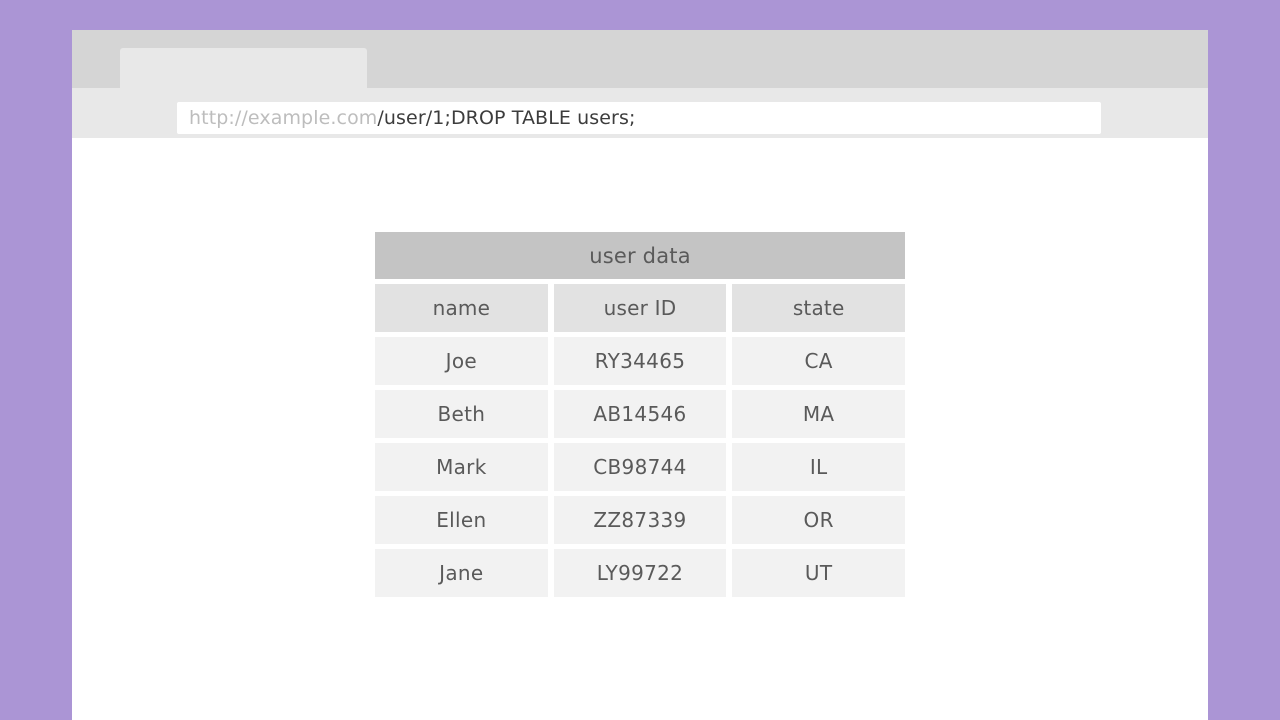  What do you see at coordinates (818, 573) in the screenshot?
I see `cell-state: UT` at bounding box center [818, 573].